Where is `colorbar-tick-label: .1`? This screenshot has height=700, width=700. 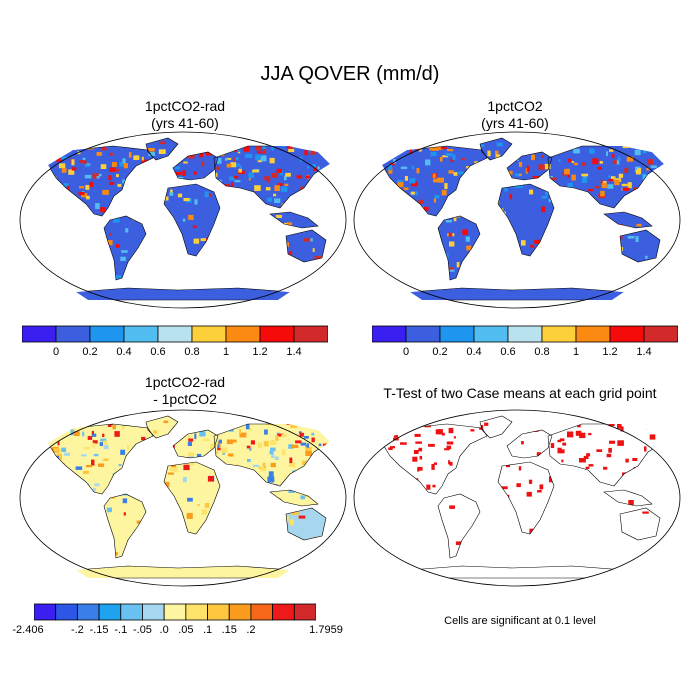 colorbar-tick-label: .1 is located at coordinates (207, 630).